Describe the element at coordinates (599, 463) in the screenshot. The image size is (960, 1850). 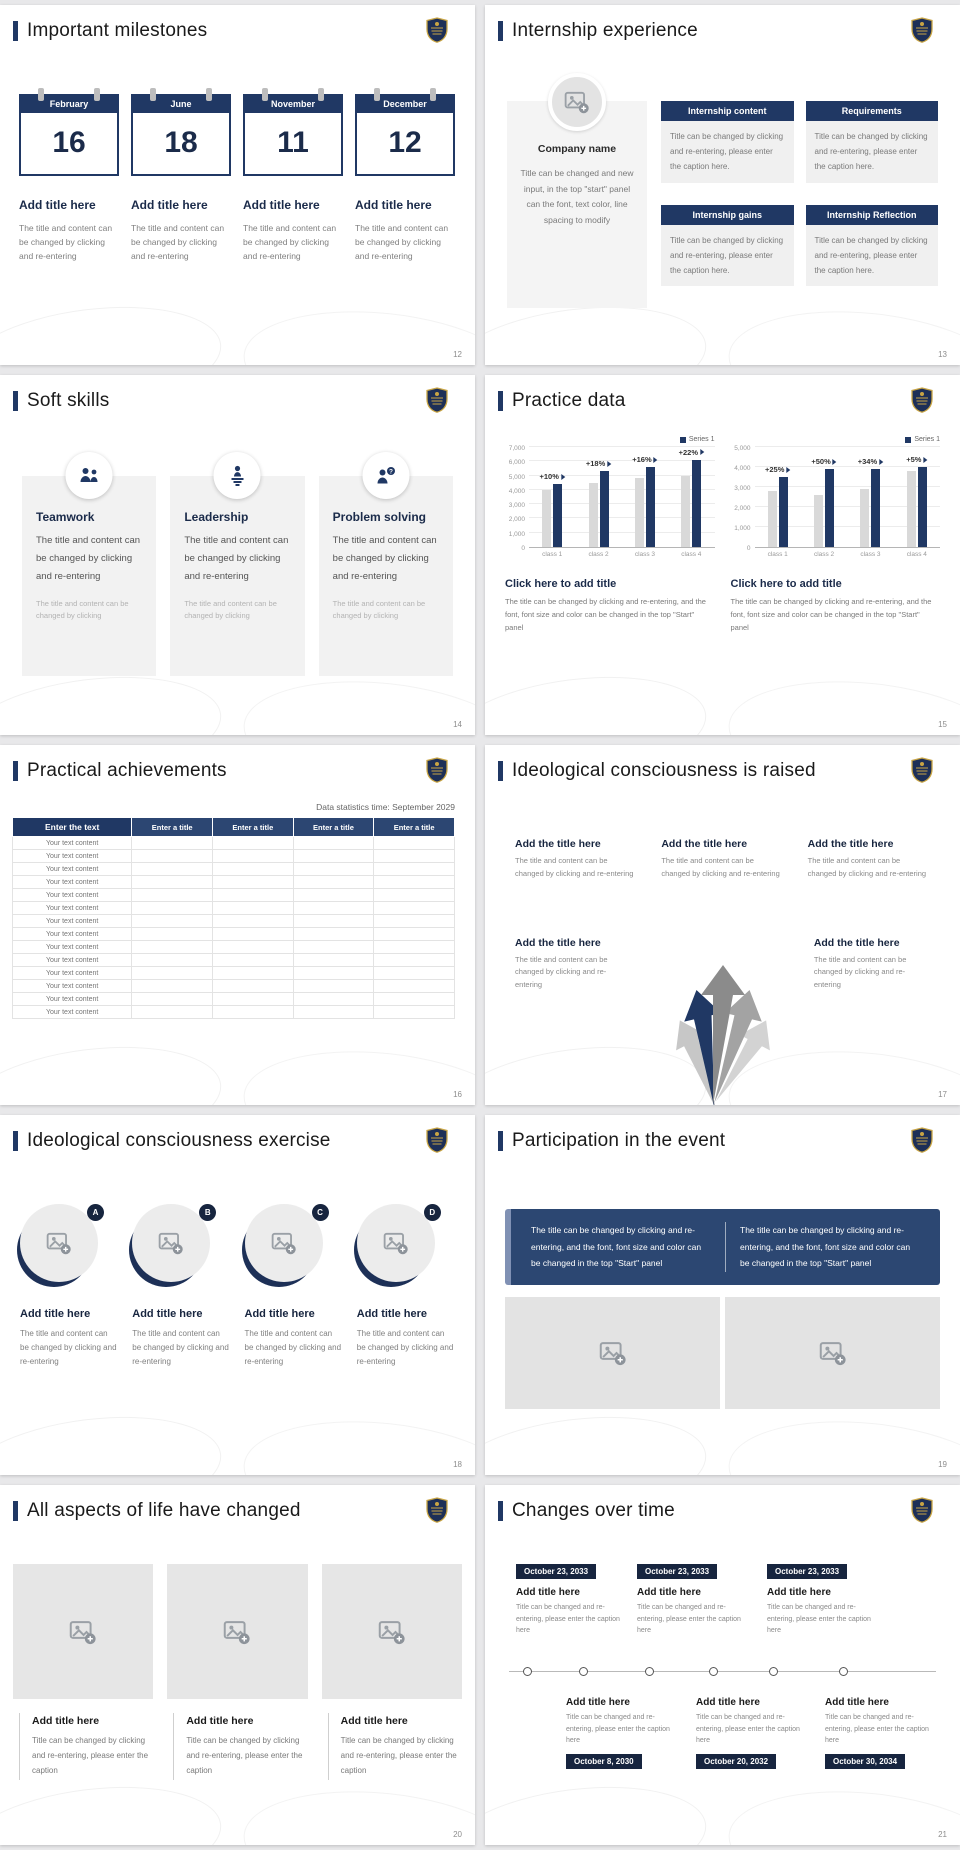
I see `value-label: +18%` at that location.